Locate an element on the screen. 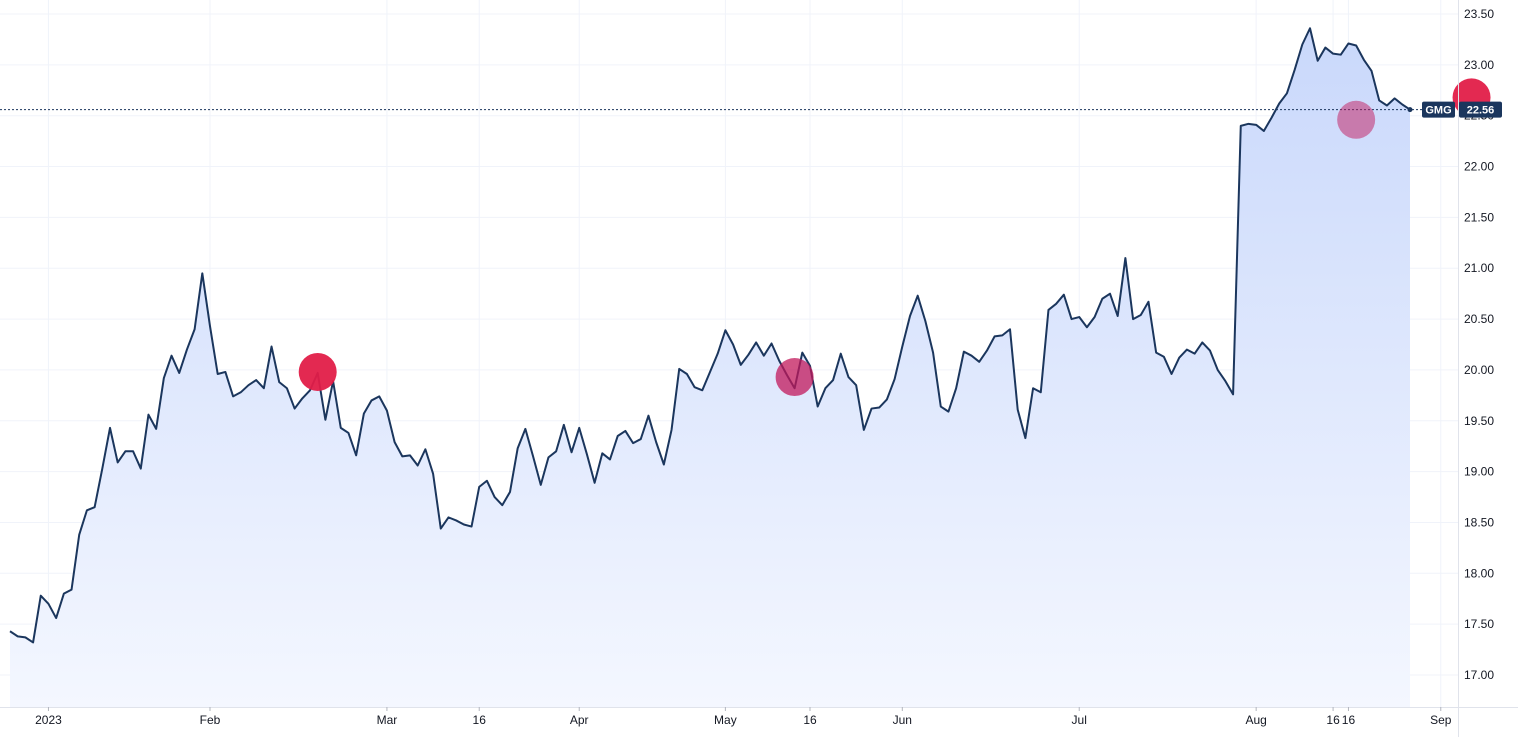 The width and height of the screenshot is (1518, 737). x-tick-label: Jun is located at coordinates (902, 720).